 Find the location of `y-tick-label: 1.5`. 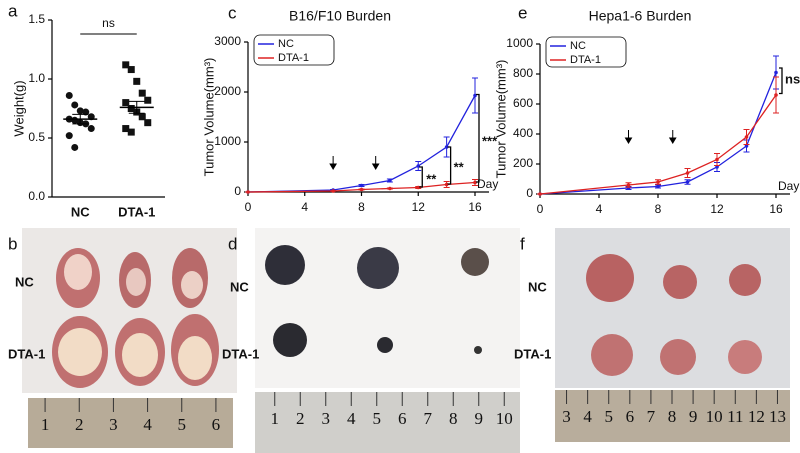

y-tick-label: 1.5 is located at coordinates (36, 19).